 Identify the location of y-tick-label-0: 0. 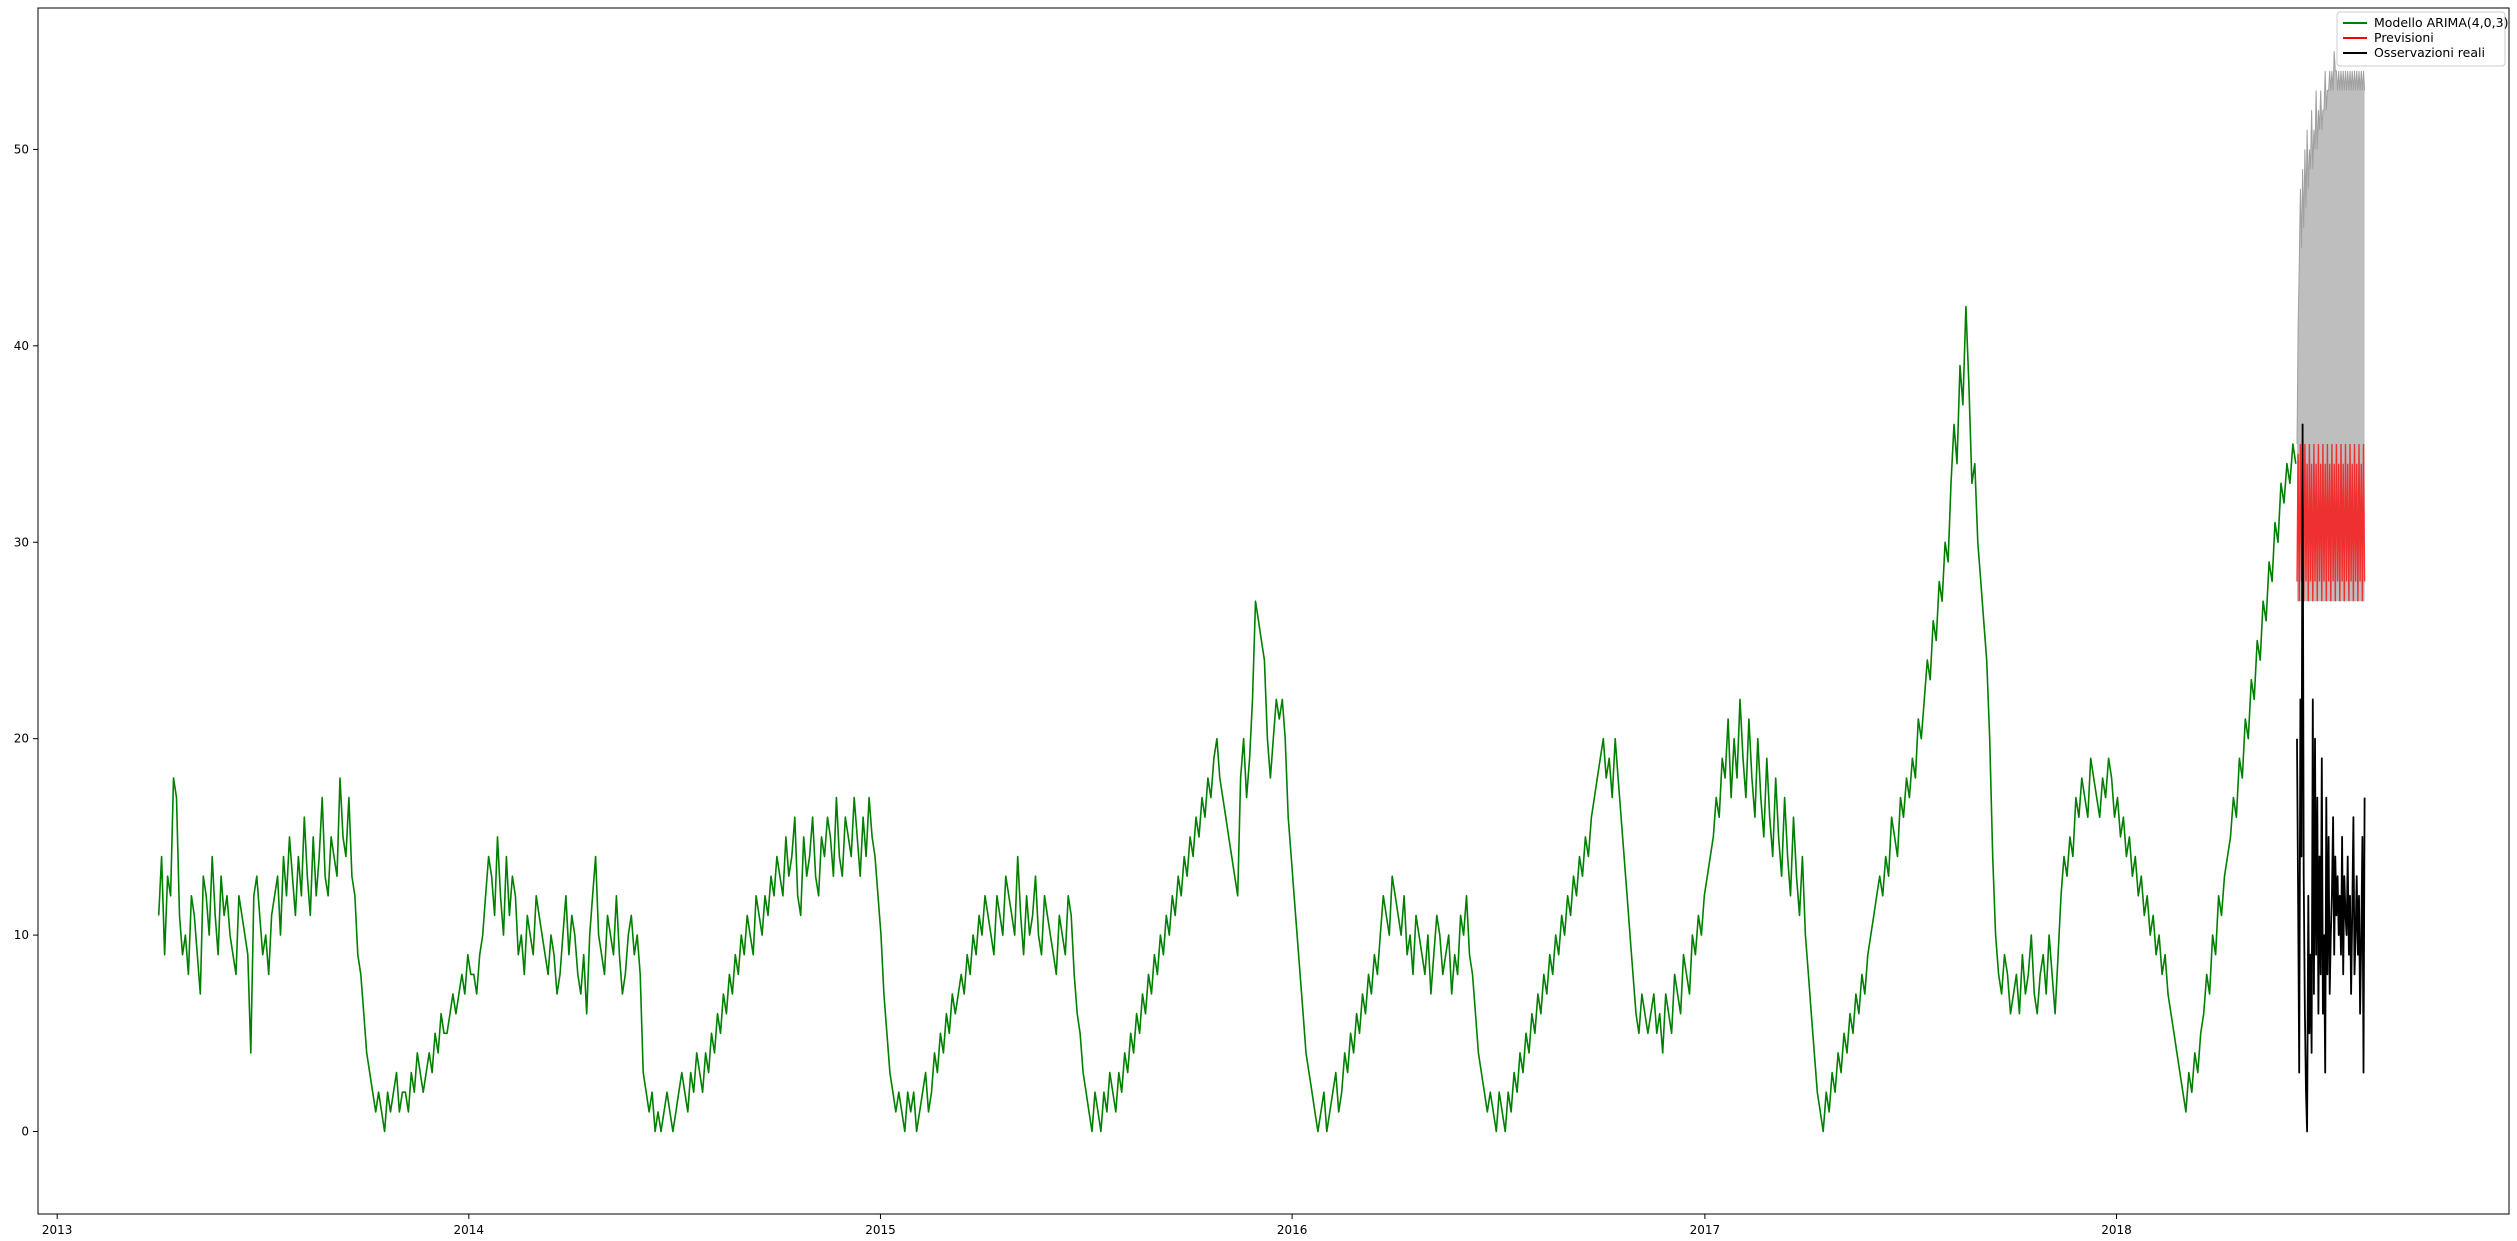
(25, 1132).